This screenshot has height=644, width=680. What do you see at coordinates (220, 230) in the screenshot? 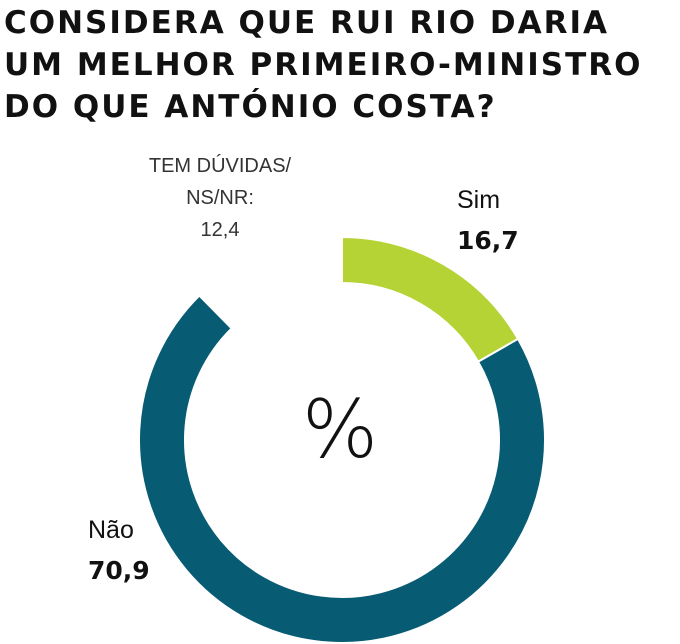
I see `slice-value-tem-duvidas: 12,4` at bounding box center [220, 230].